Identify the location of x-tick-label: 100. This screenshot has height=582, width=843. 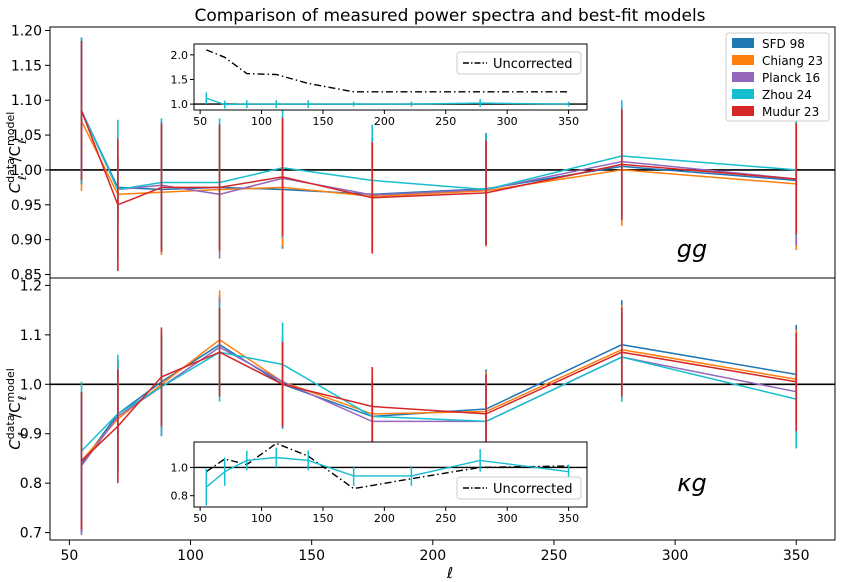
(190, 556).